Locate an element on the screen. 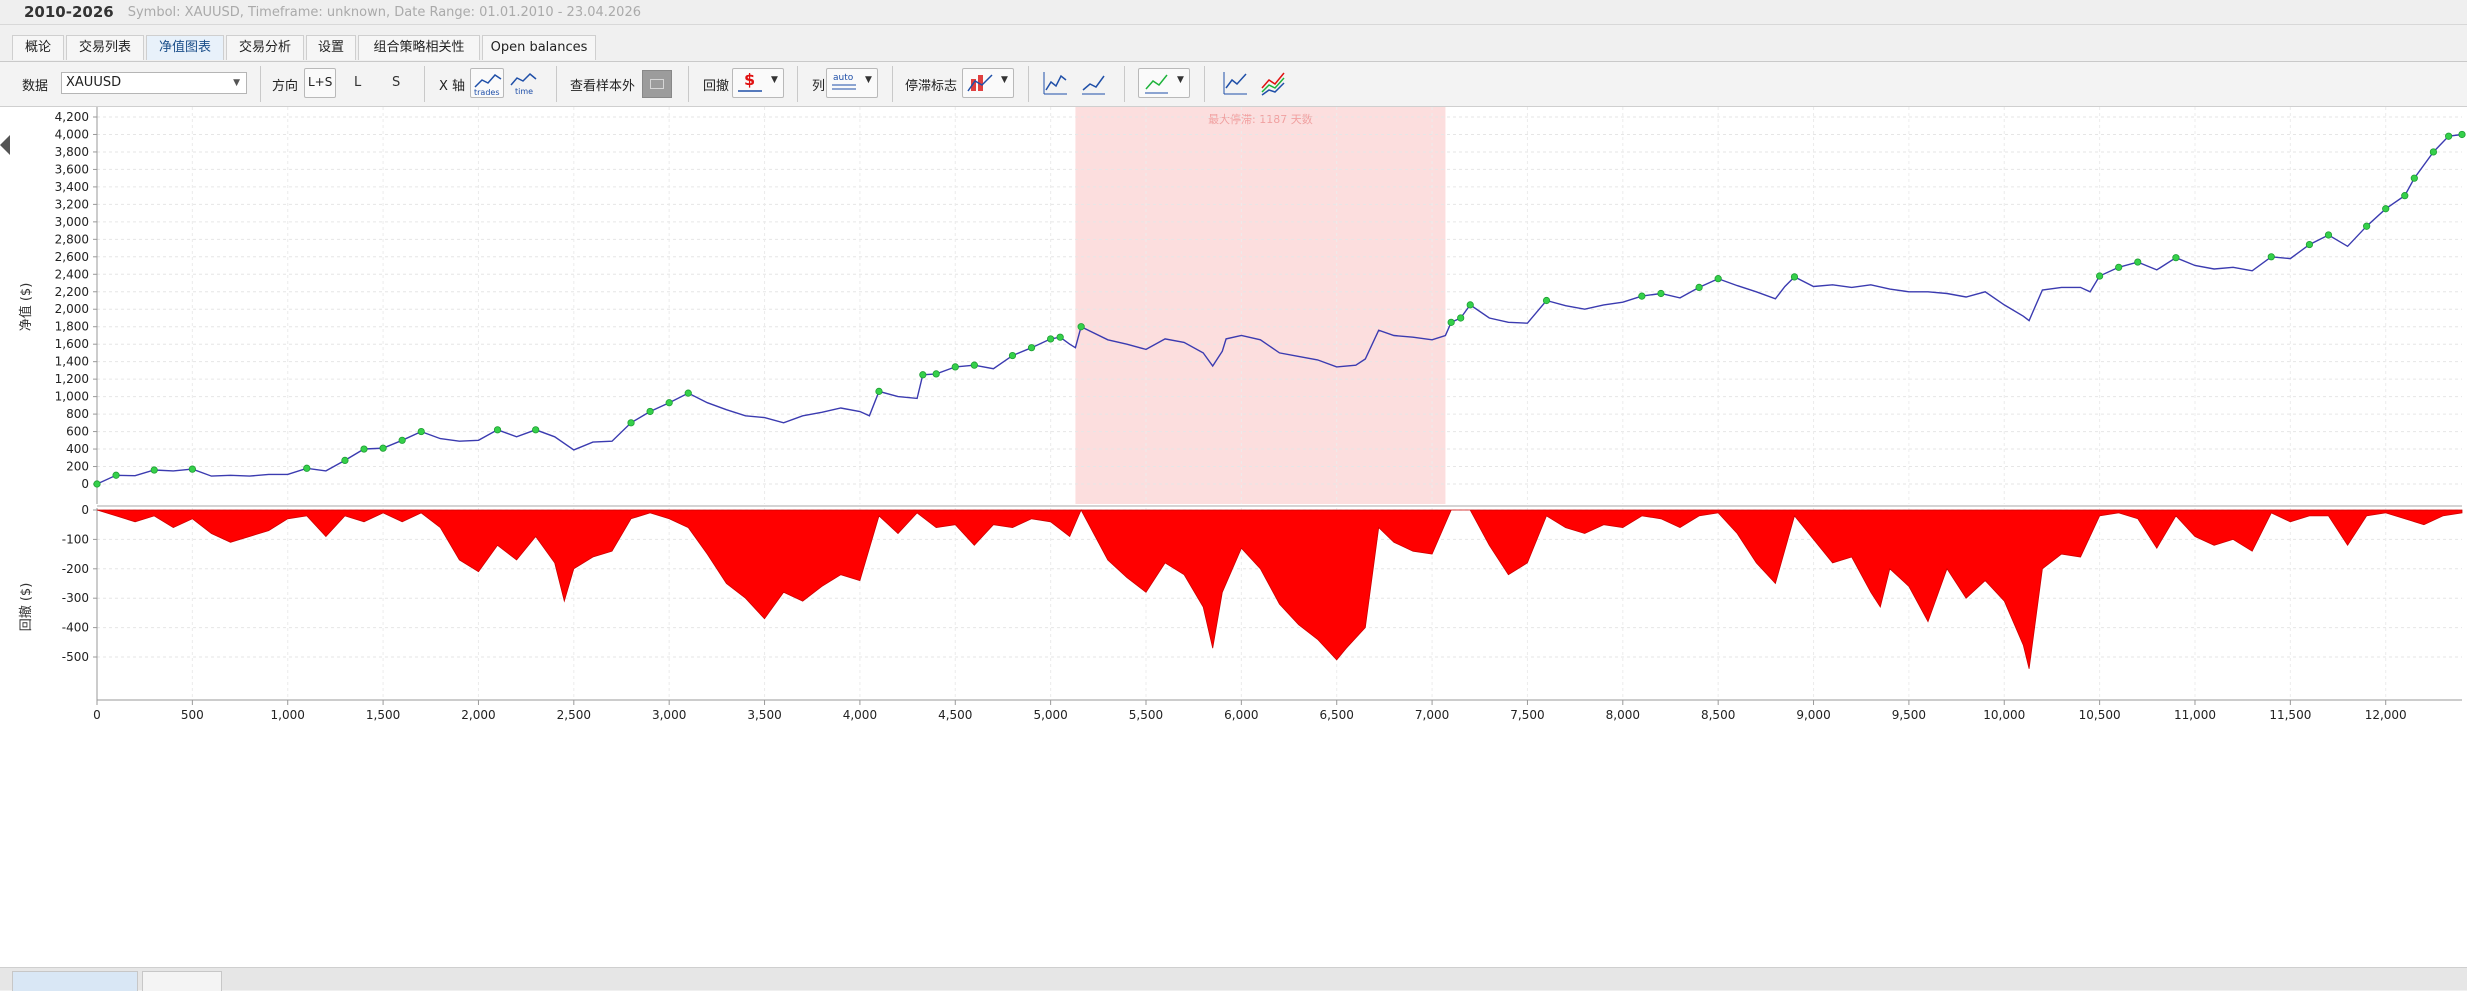  oos-toggle-button is located at coordinates (657, 84).